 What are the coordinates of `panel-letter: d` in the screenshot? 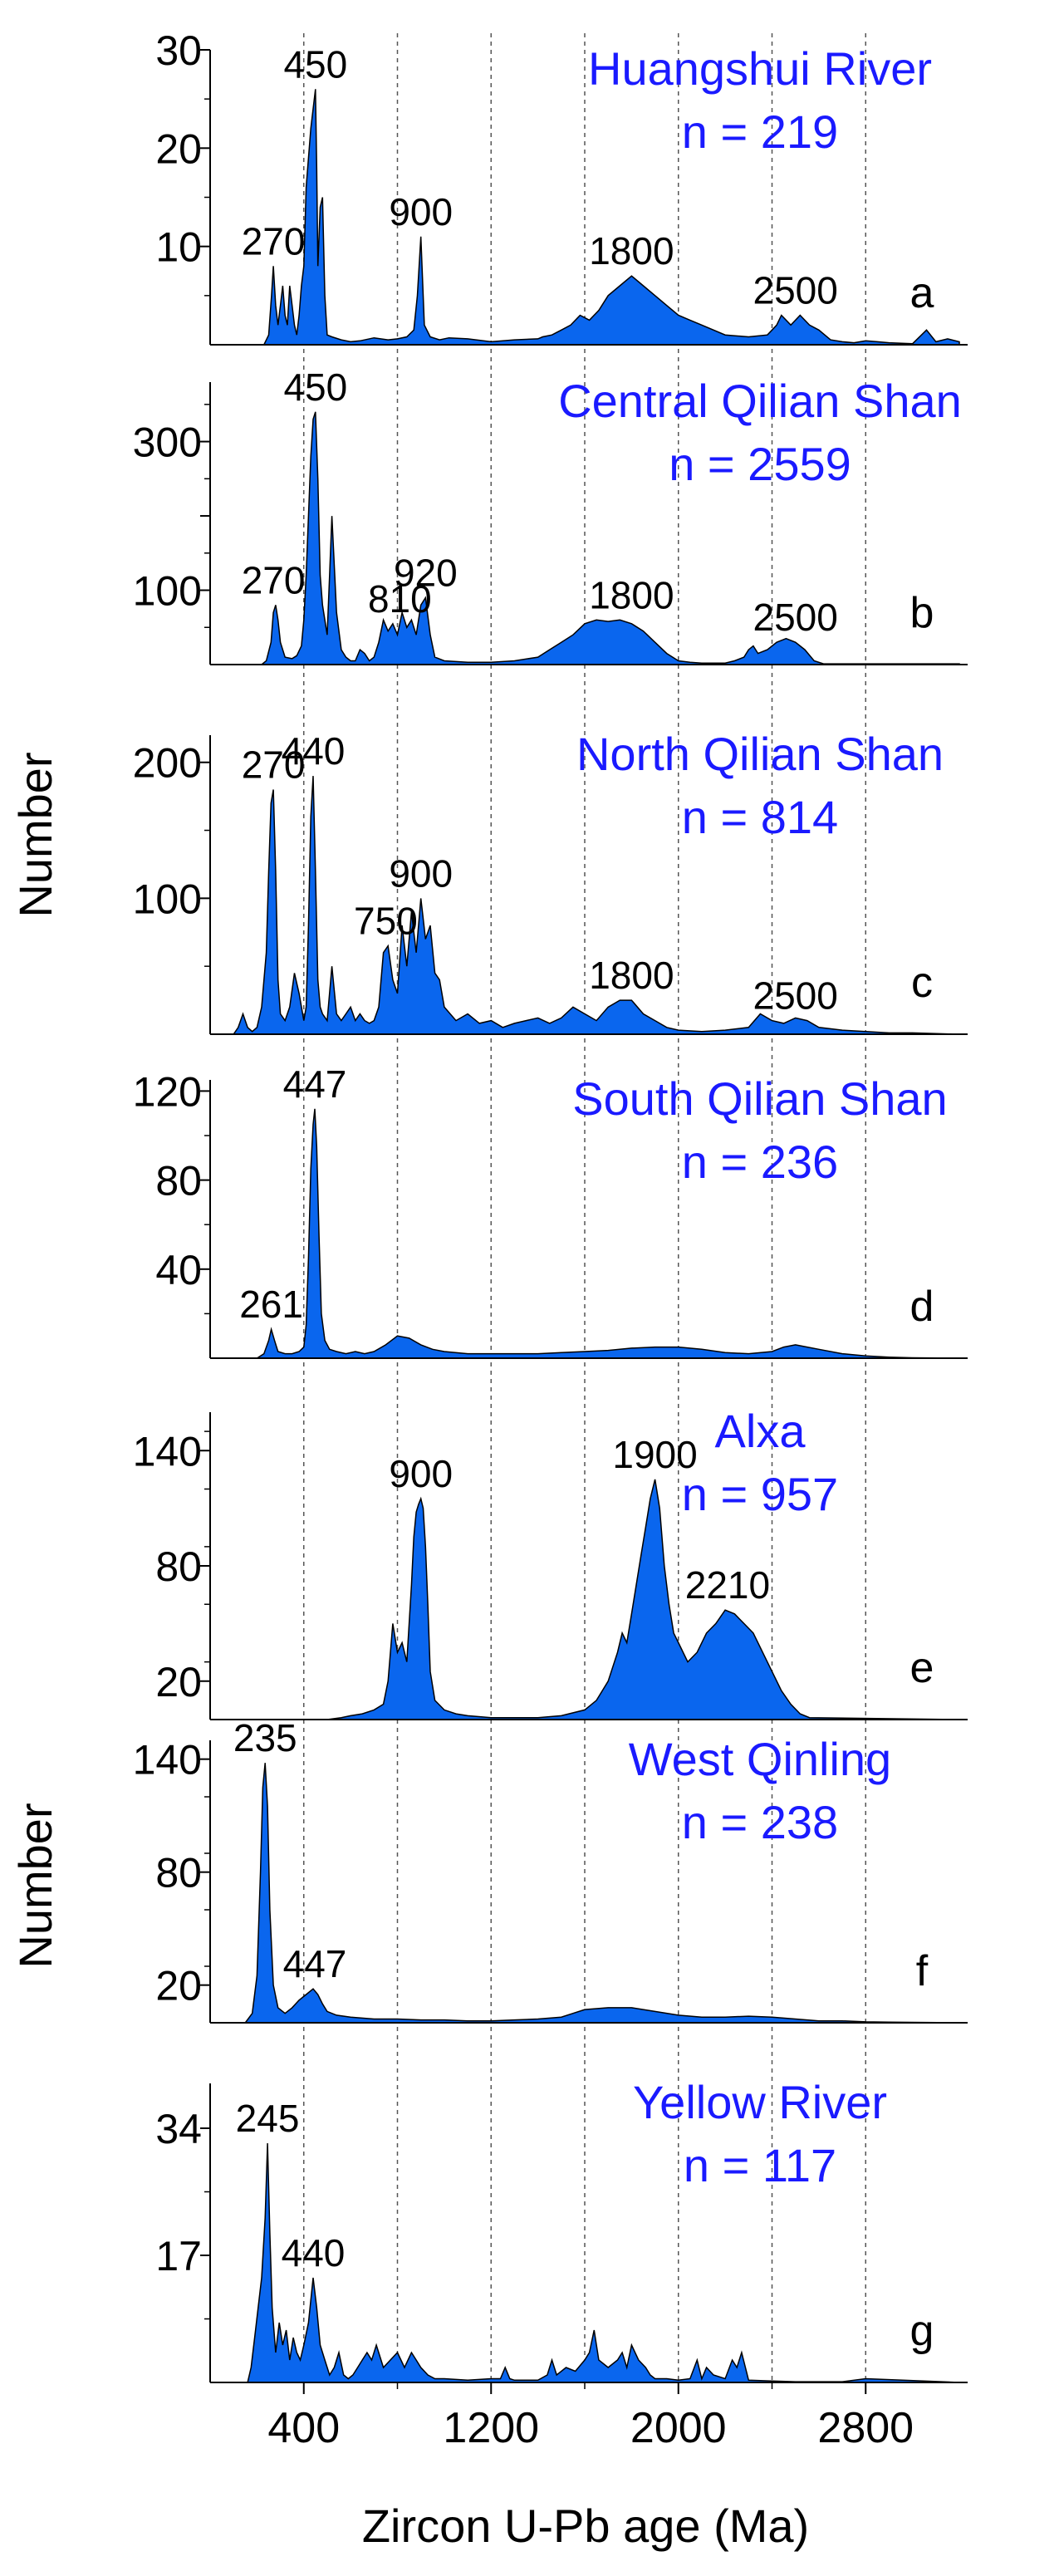 It's located at (922, 1307).